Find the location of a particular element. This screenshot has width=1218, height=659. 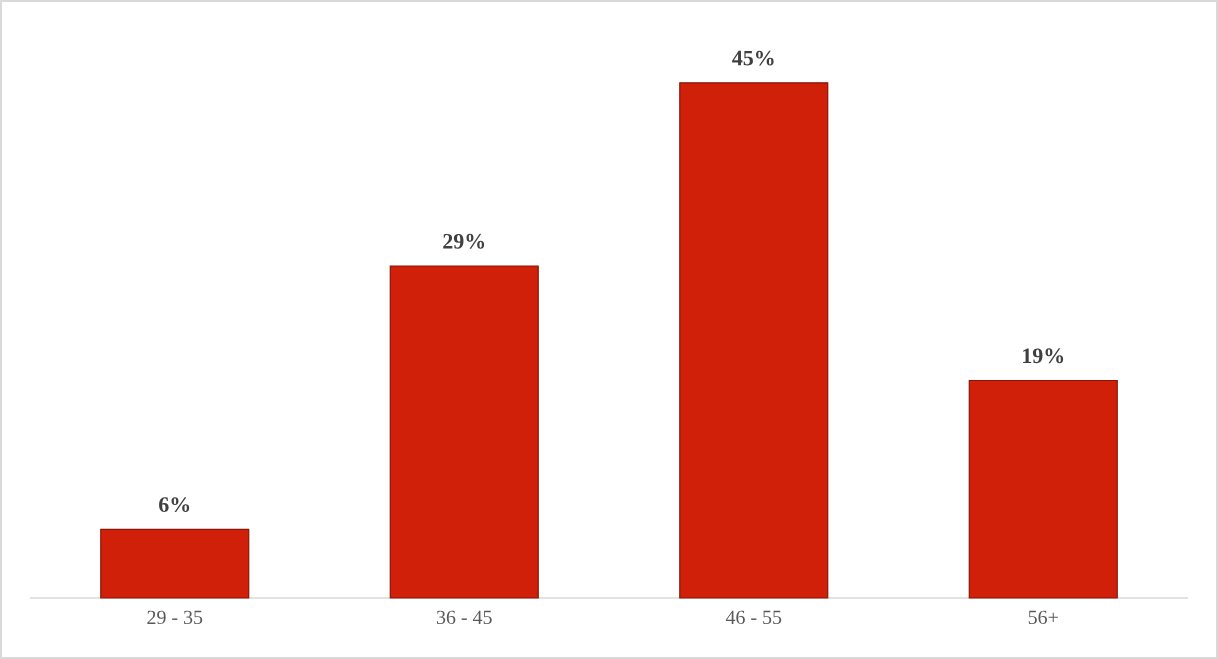

x-tick-label: 29 - 35 is located at coordinates (175, 617).